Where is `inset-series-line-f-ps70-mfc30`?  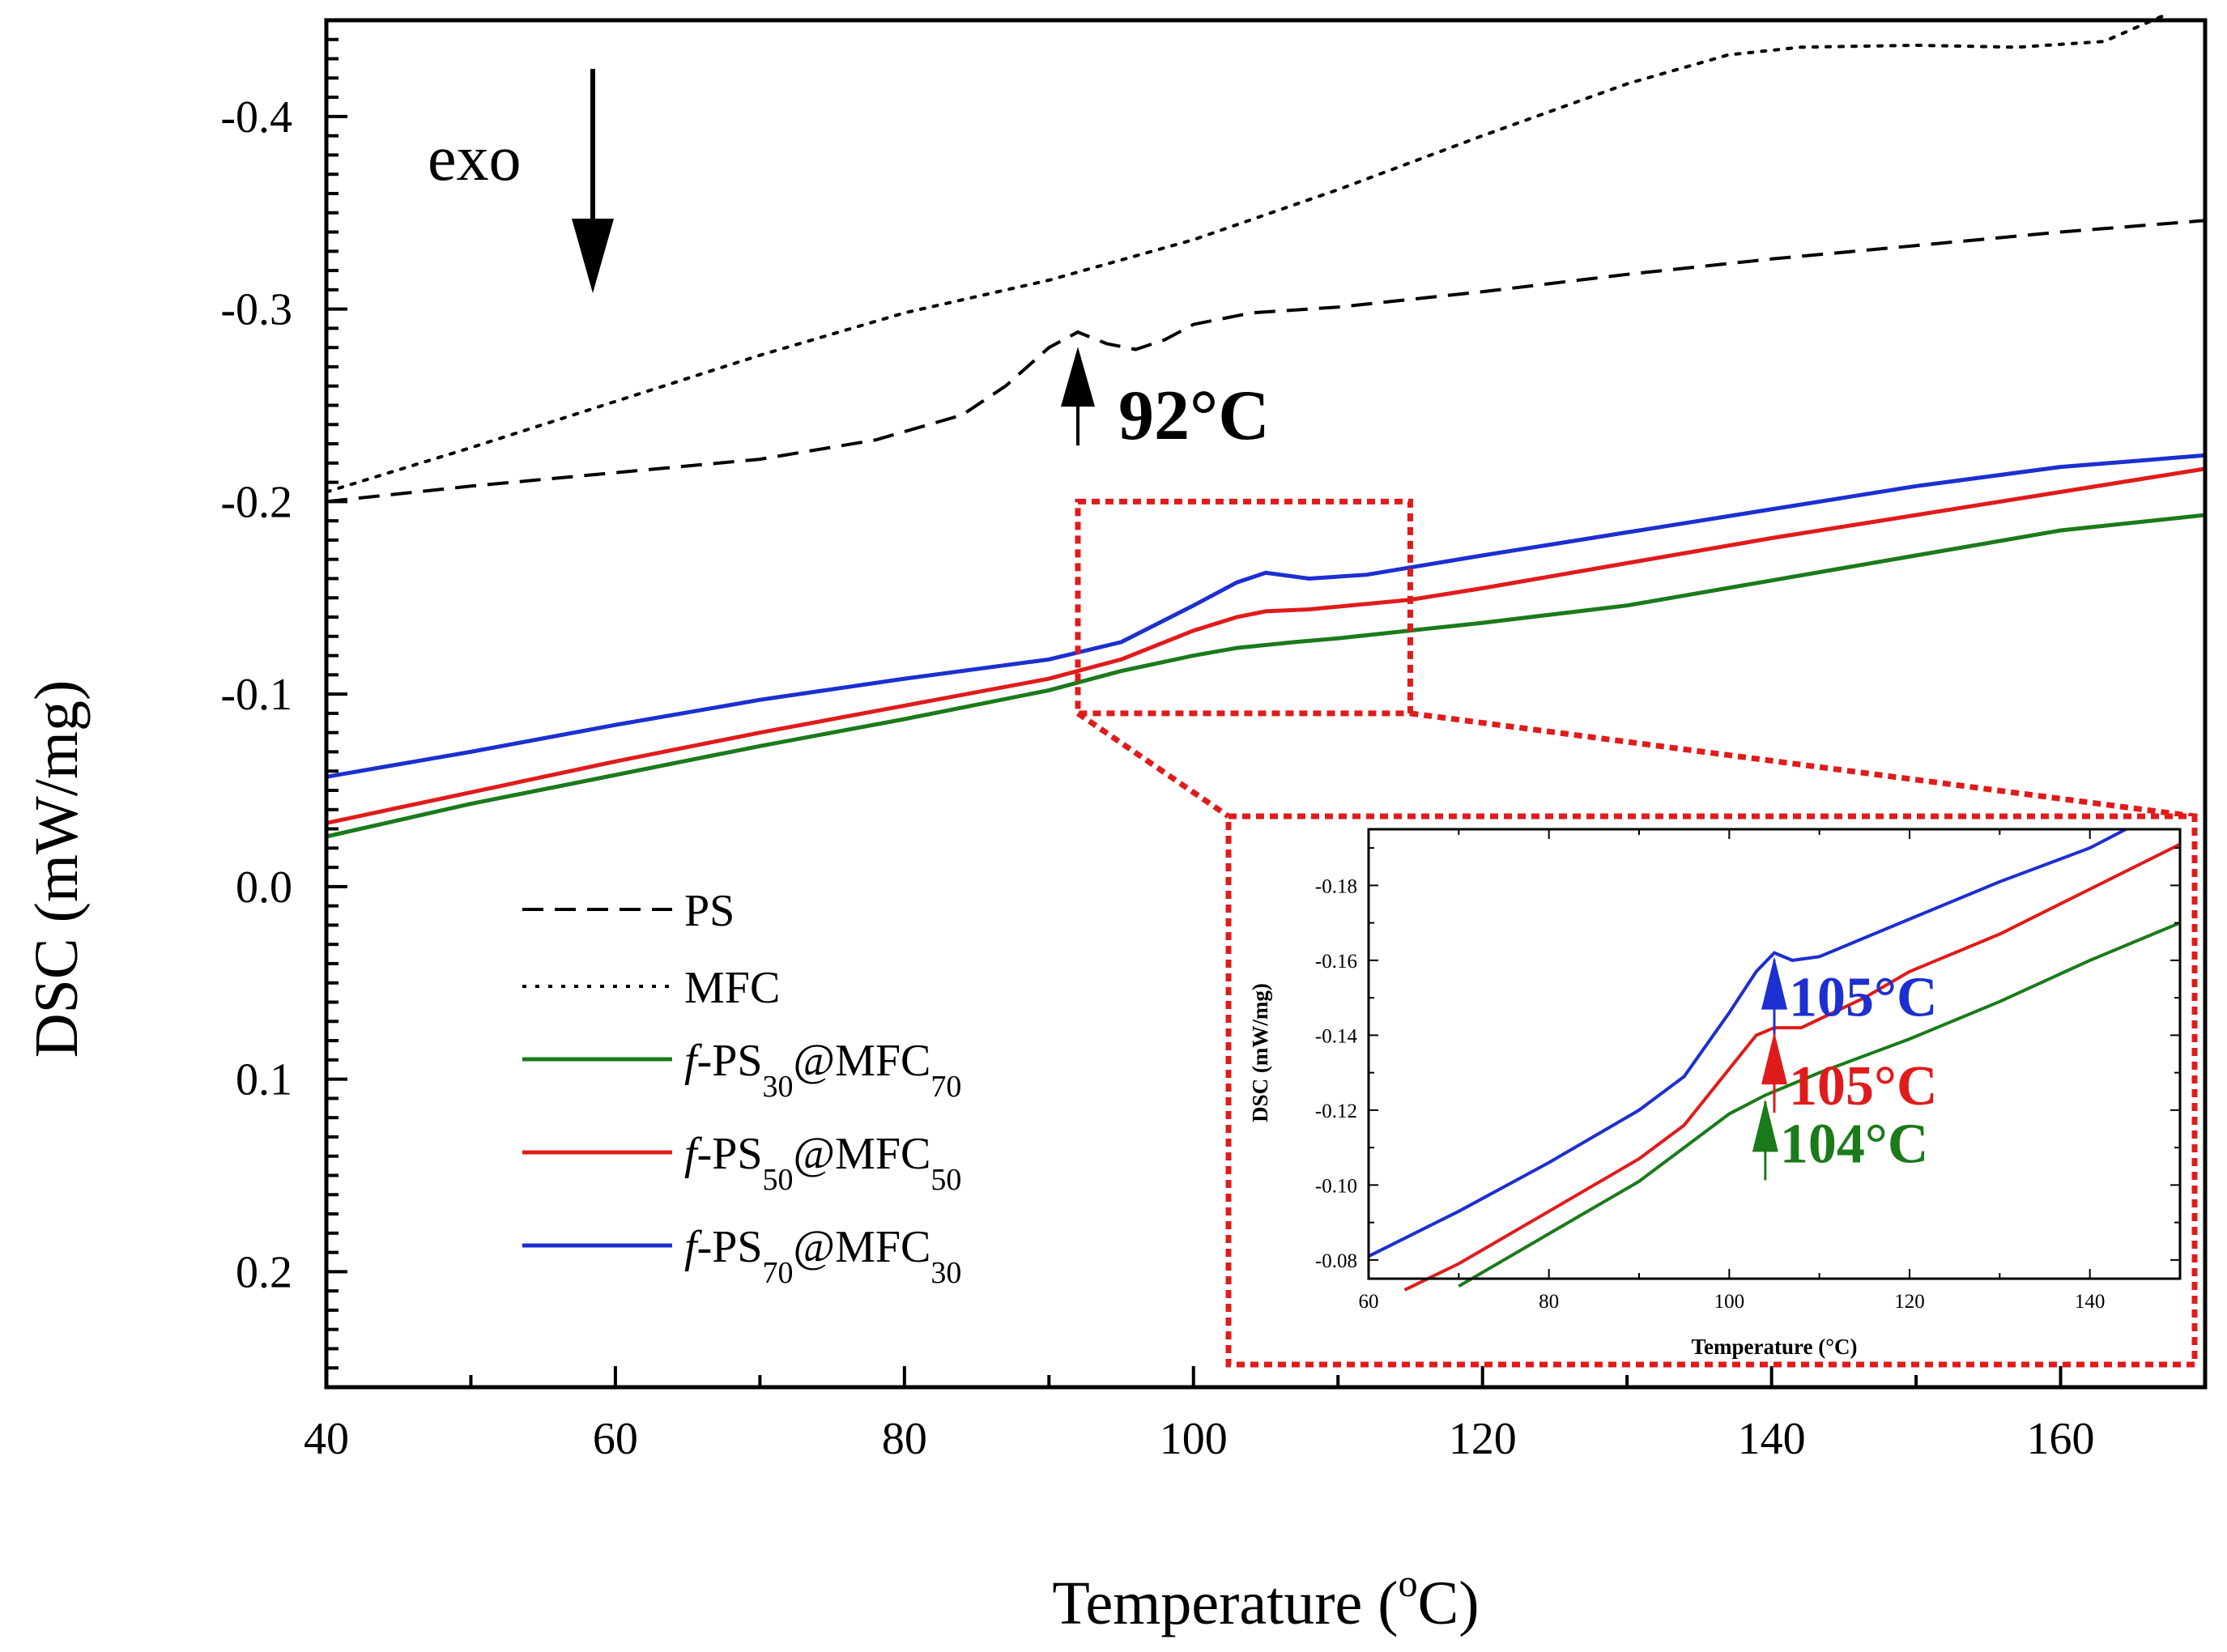 inset-series-line-f-ps70-mfc30 is located at coordinates (1747, 1043).